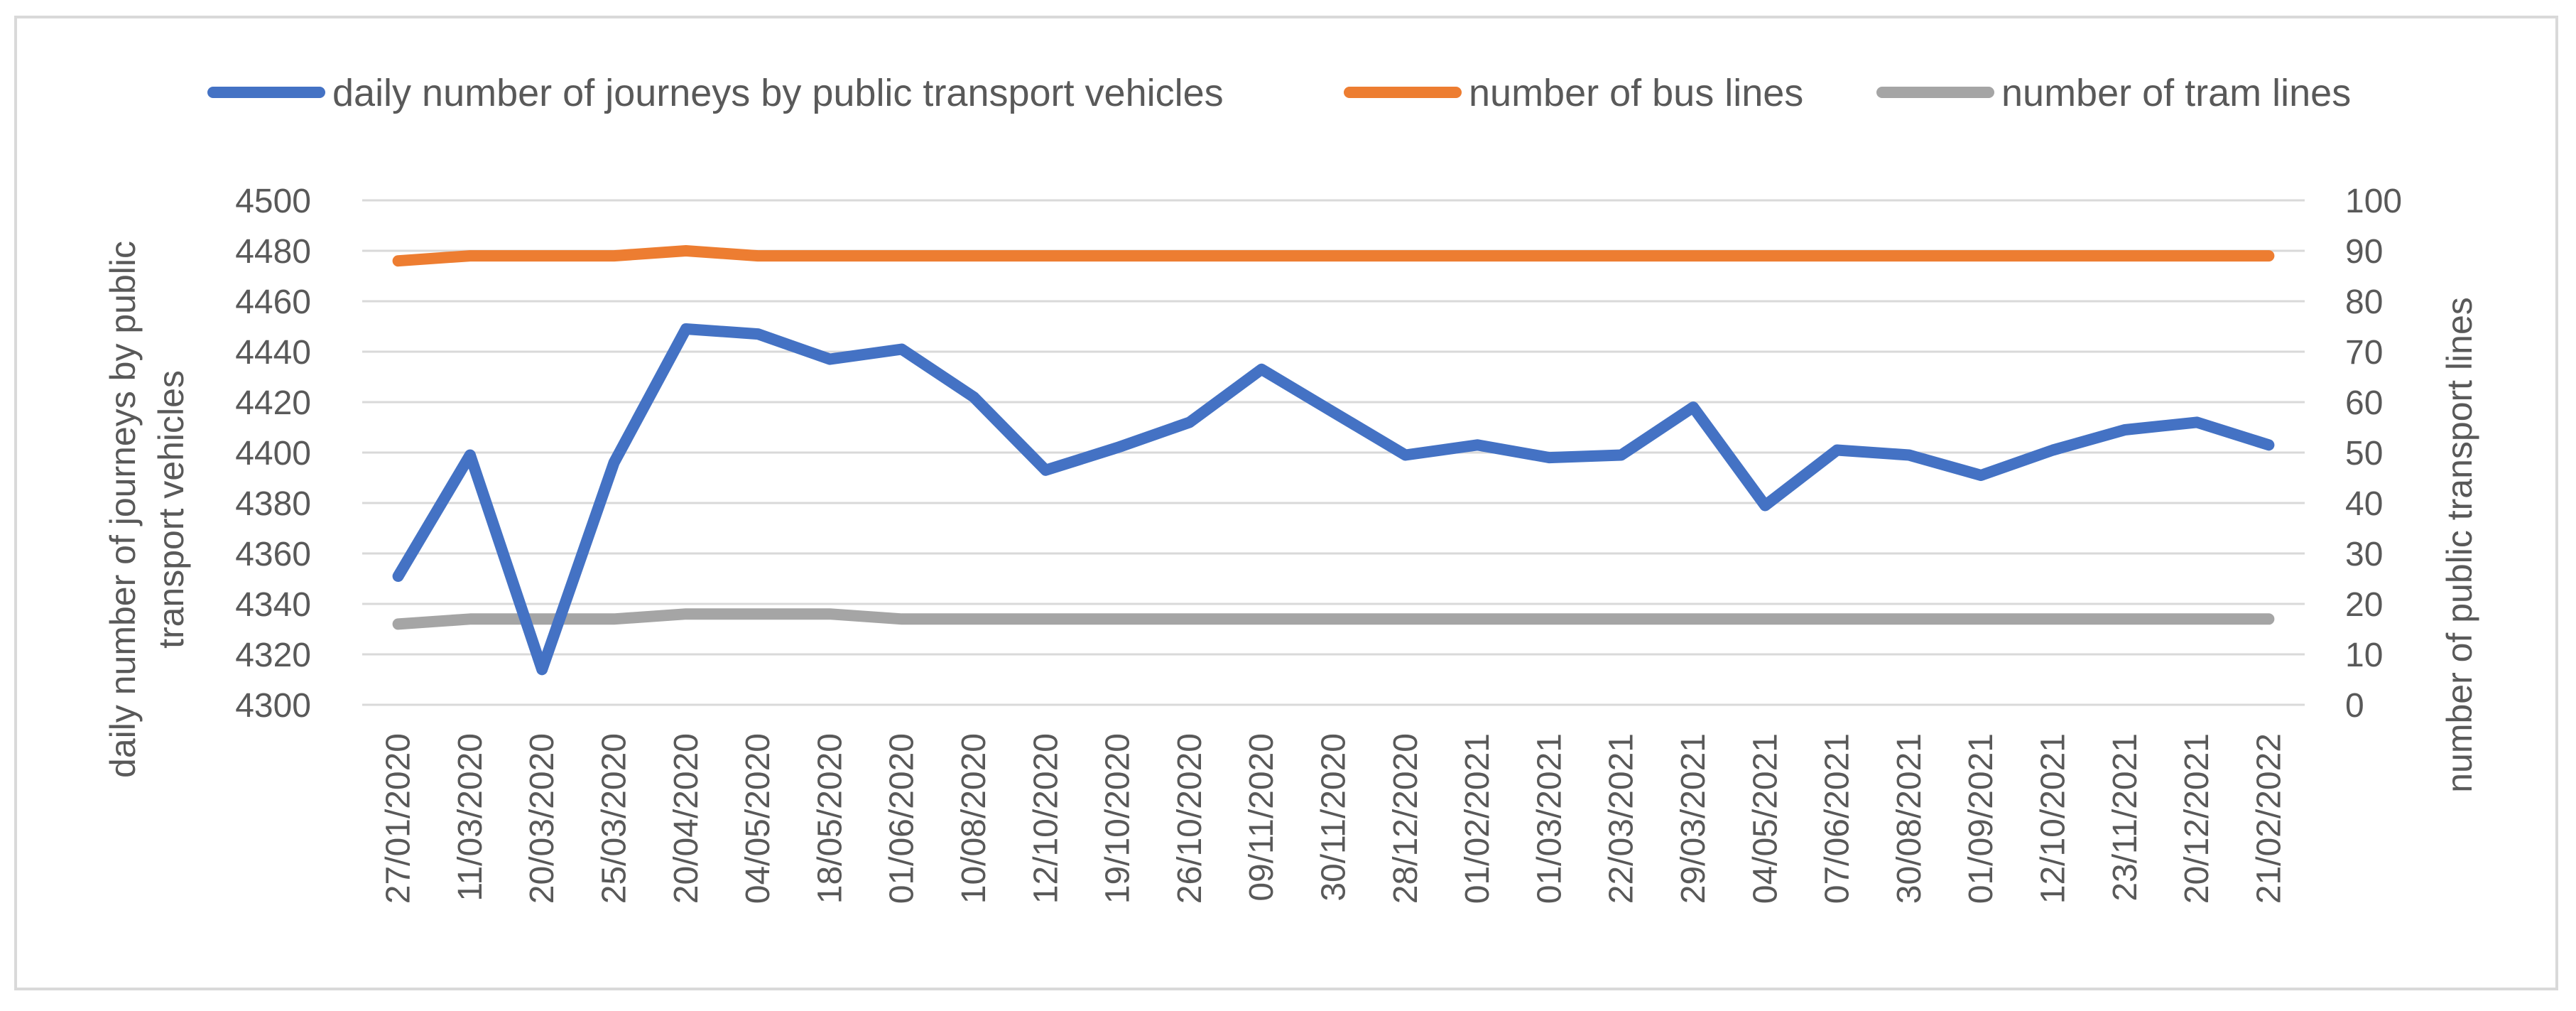  Describe the element at coordinates (273, 252) in the screenshot. I see `y-left-tick-label: 4480` at that location.